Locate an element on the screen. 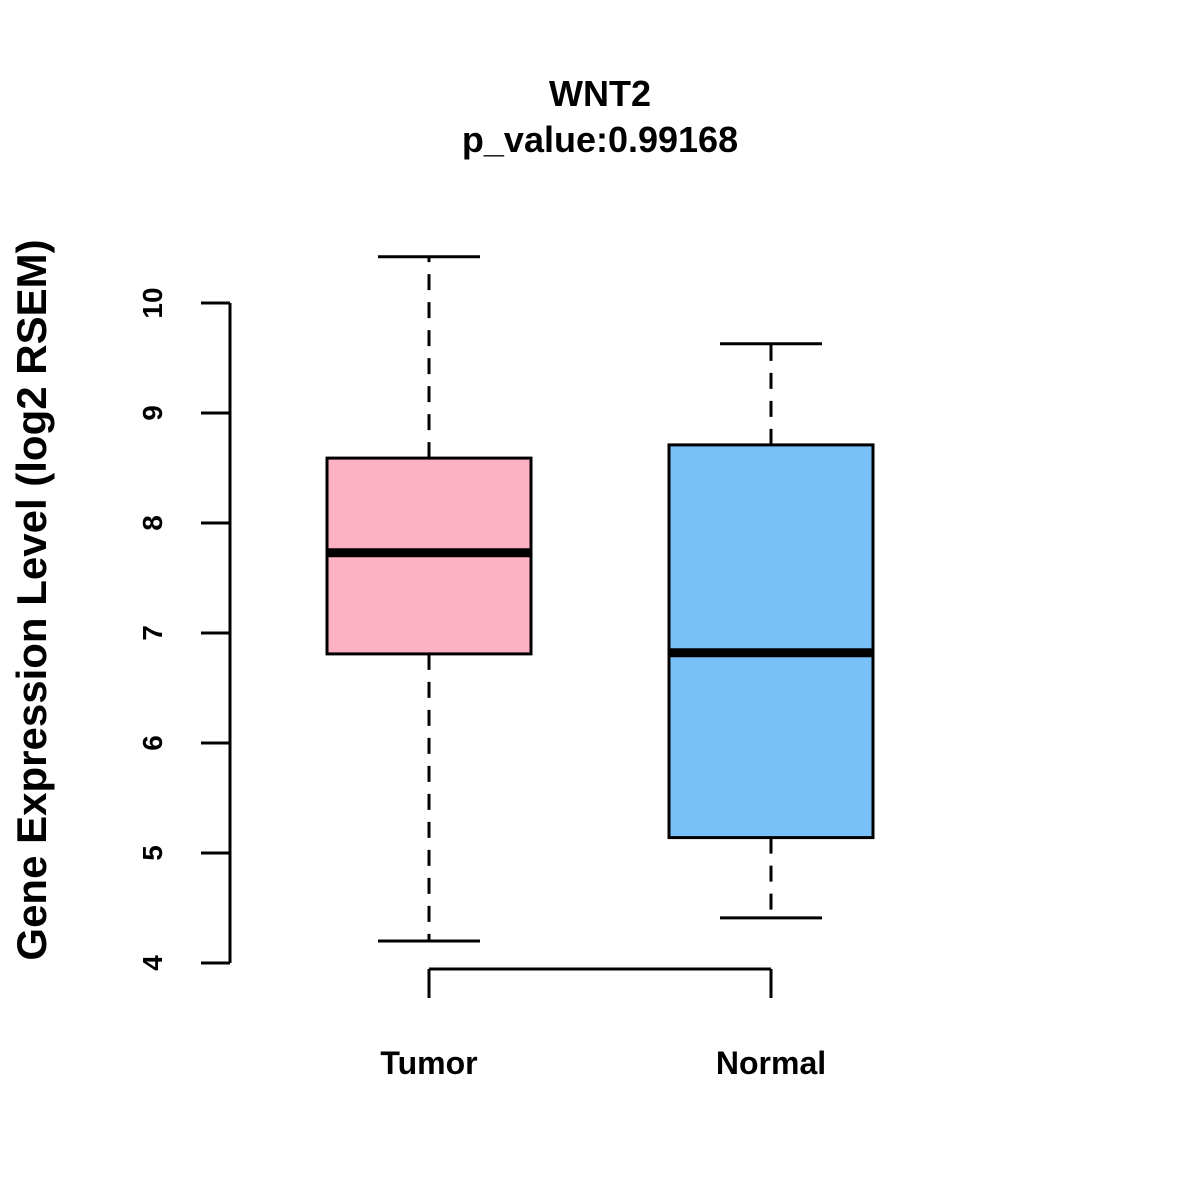  y-tick-label: 10 is located at coordinates (152, 302).